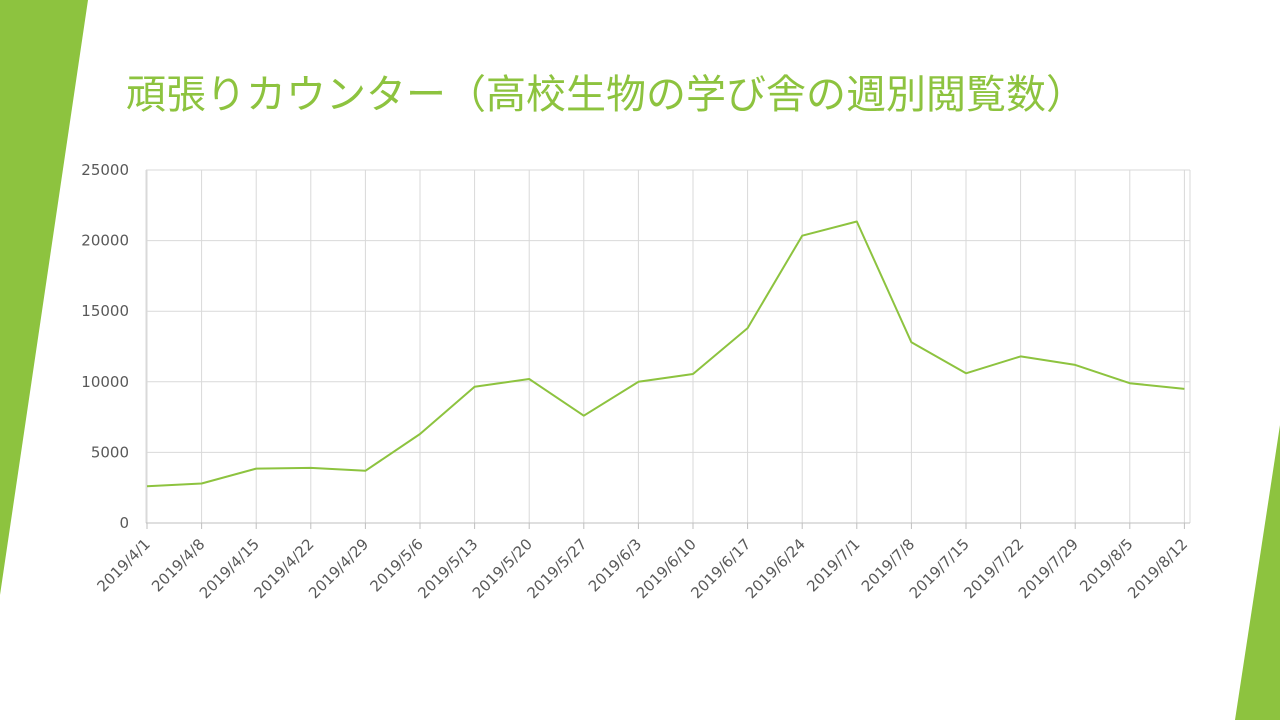  Describe the element at coordinates (105, 241) in the screenshot. I see `y-tick-label: 20000` at that location.